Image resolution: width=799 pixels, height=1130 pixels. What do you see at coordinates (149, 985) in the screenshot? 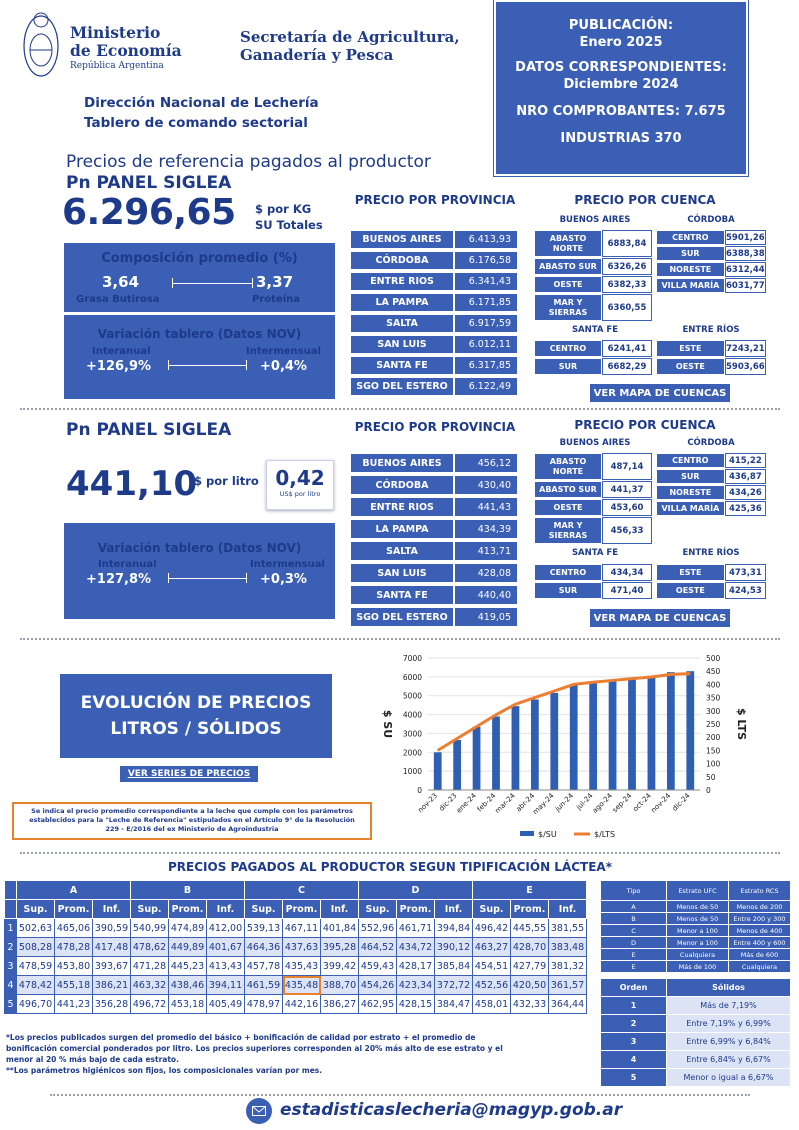
I see `price-cell: 463,32` at bounding box center [149, 985].